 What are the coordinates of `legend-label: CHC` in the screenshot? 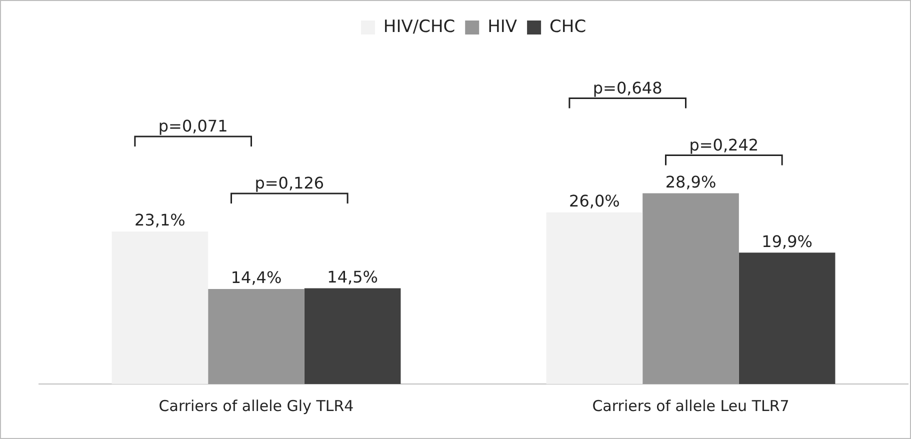 It's located at (568, 26).